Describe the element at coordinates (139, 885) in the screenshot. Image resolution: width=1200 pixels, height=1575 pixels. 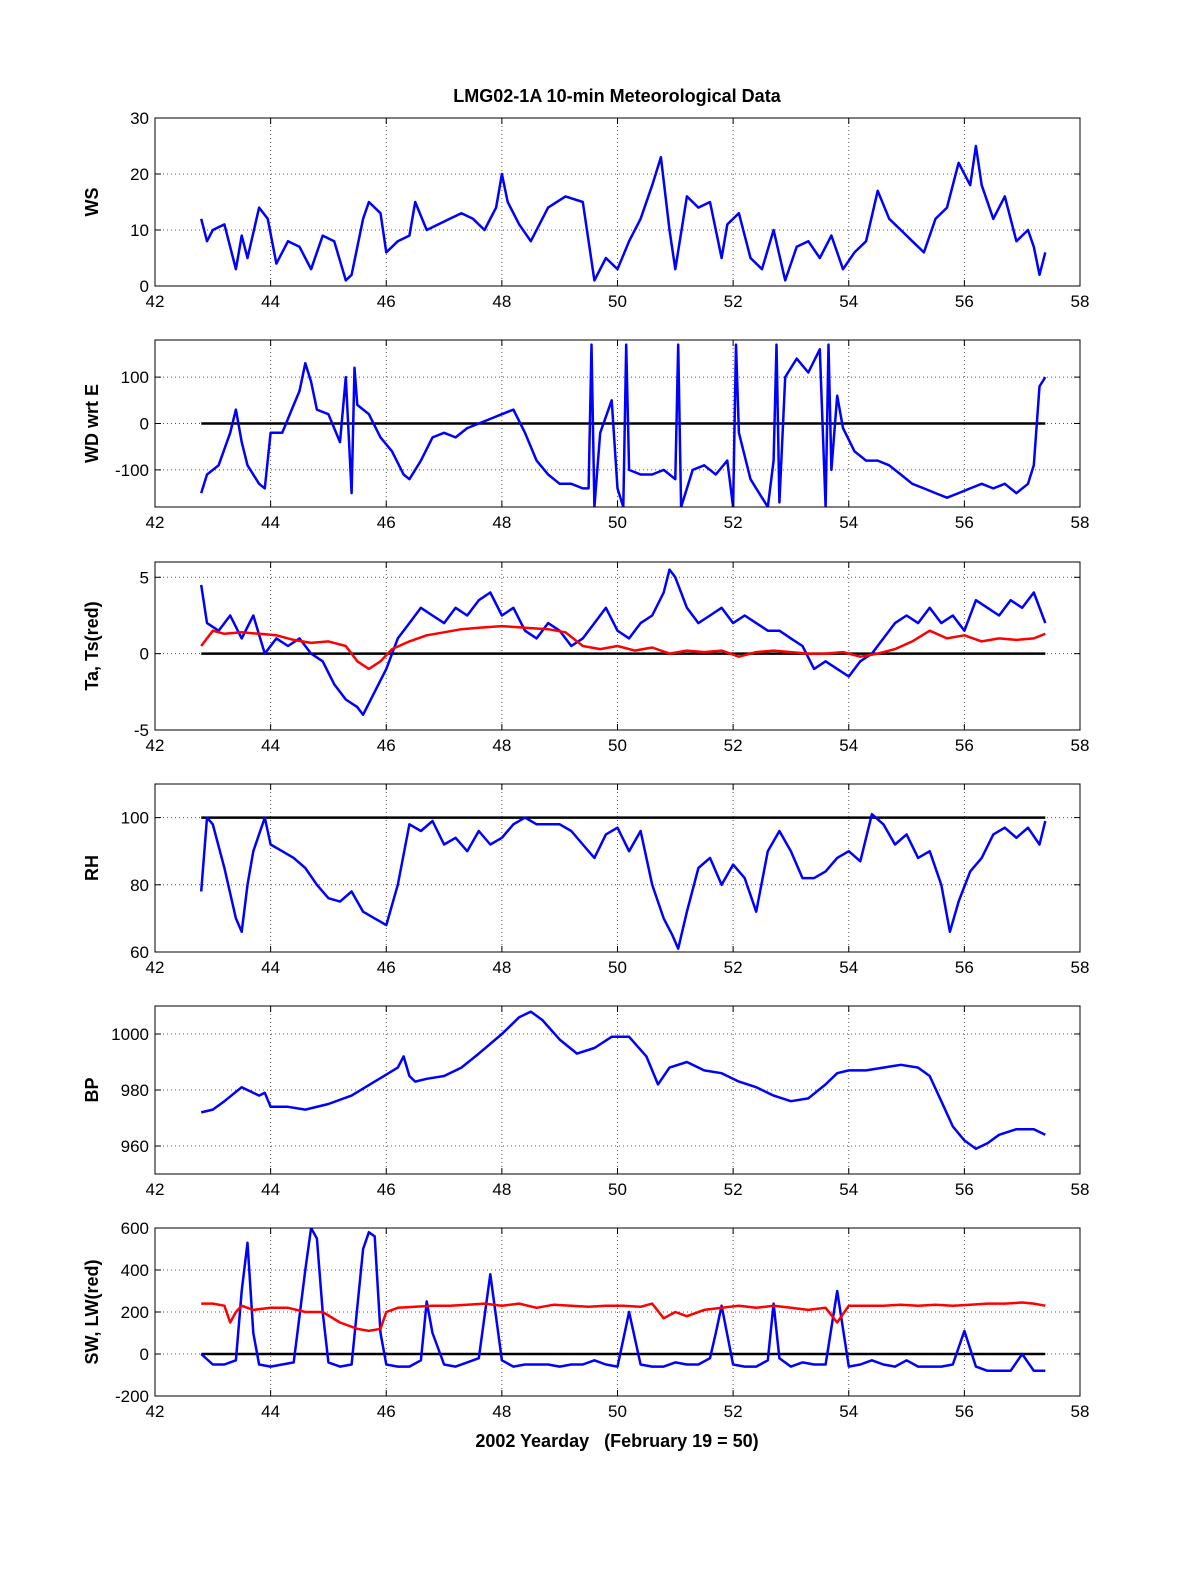
I see `y-tick-label: 80` at that location.